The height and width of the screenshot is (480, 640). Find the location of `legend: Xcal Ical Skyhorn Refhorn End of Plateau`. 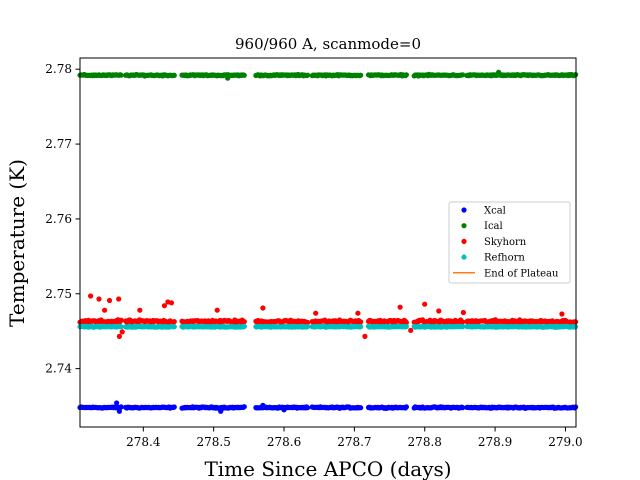

legend: Xcal Ical Skyhorn Refhorn End of Plateau is located at coordinates (509, 242).